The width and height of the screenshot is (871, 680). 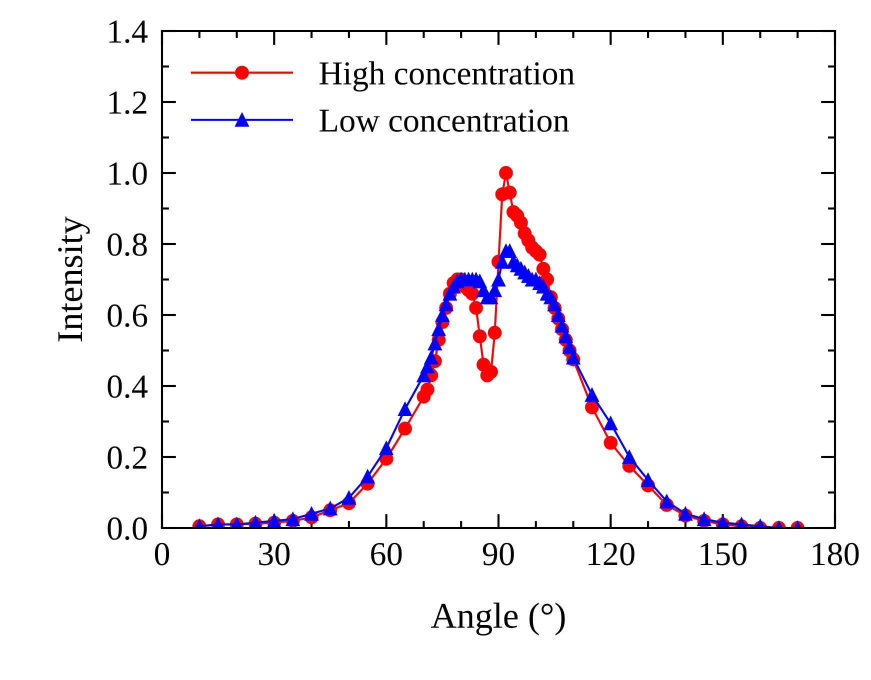 I want to click on x-tick-label: 150, so click(x=723, y=554).